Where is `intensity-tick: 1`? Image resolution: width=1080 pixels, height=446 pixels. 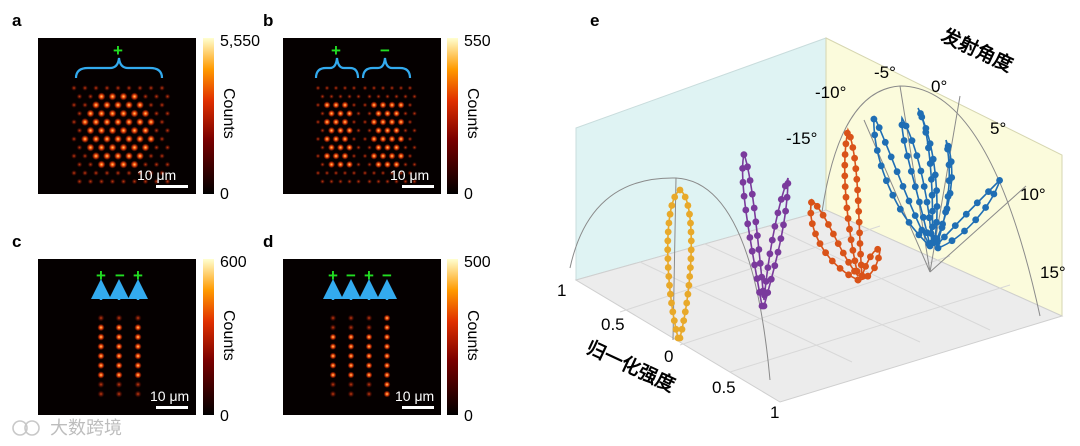 intensity-tick: 1 is located at coordinates (561, 290).